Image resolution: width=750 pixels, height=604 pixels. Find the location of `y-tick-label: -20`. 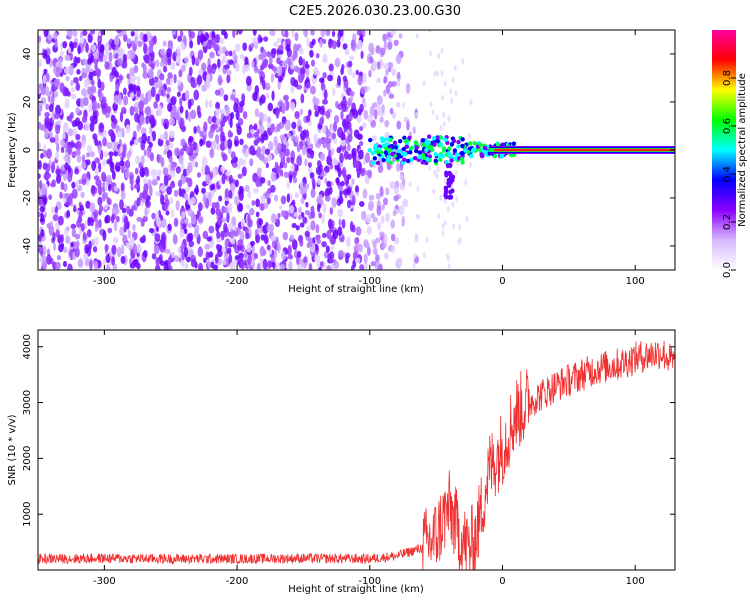

y-tick-label: -20 is located at coordinates (27, 198).